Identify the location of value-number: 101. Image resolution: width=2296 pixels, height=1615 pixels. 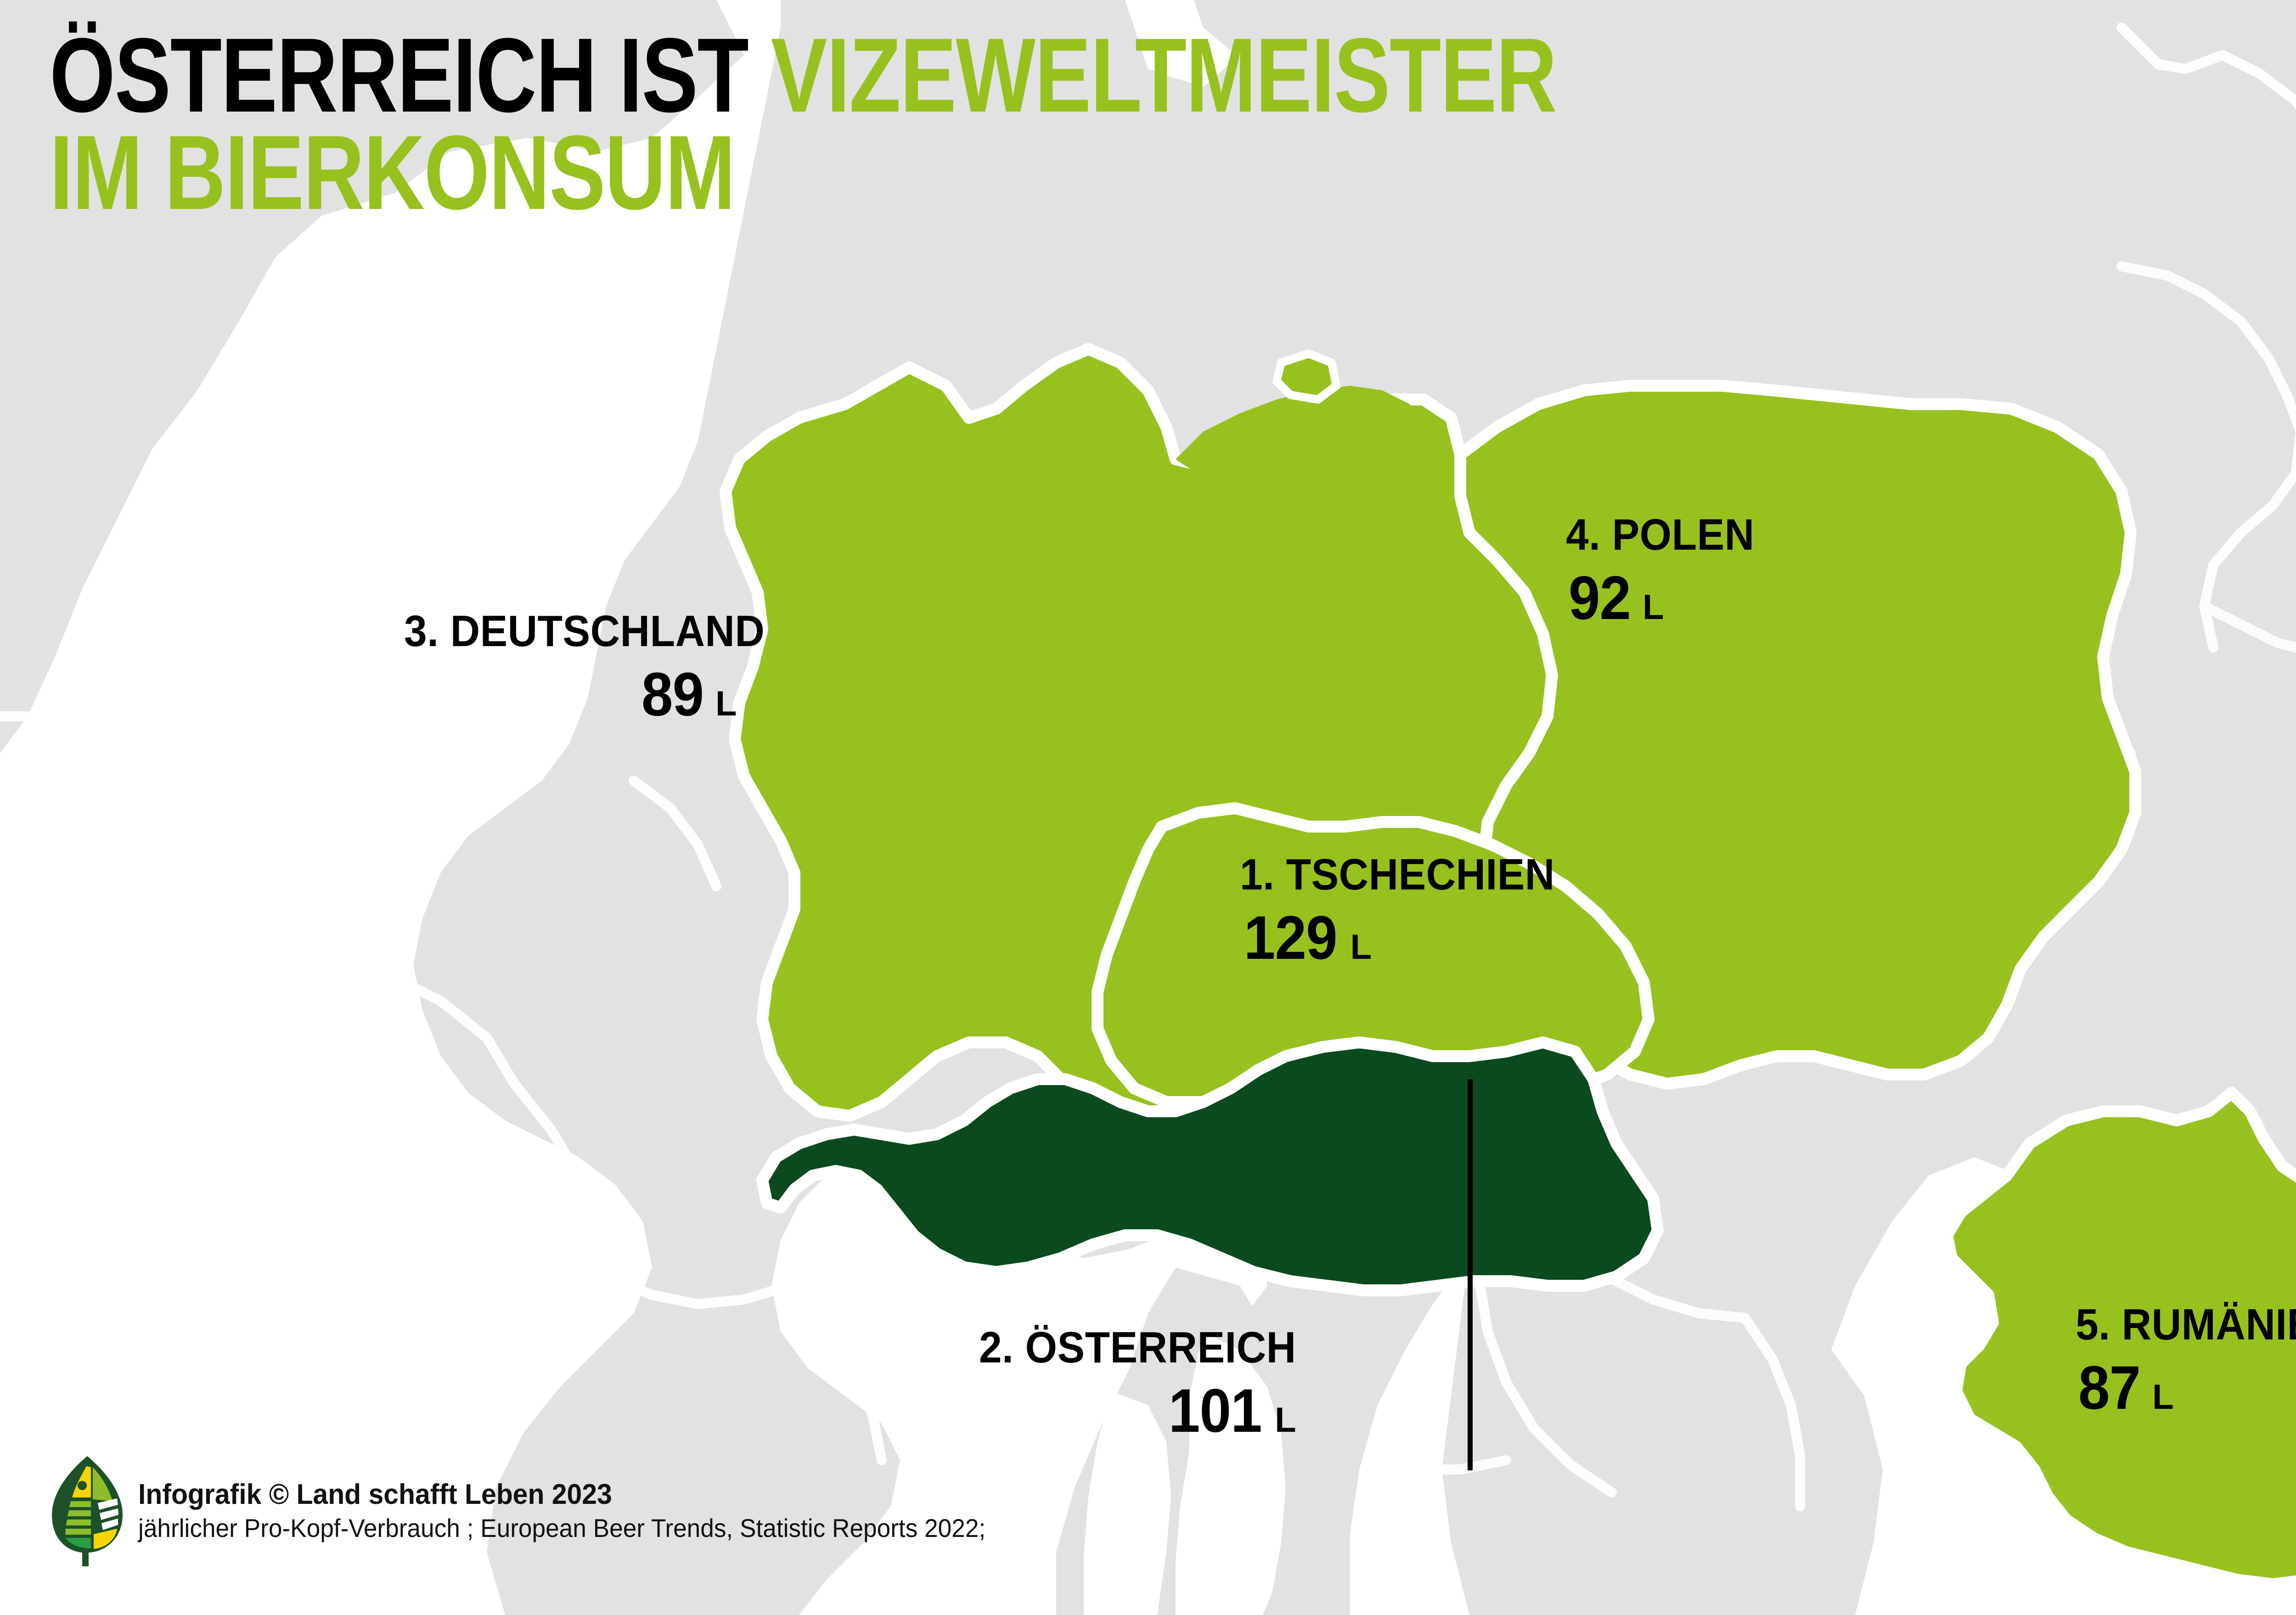
(1215, 1411).